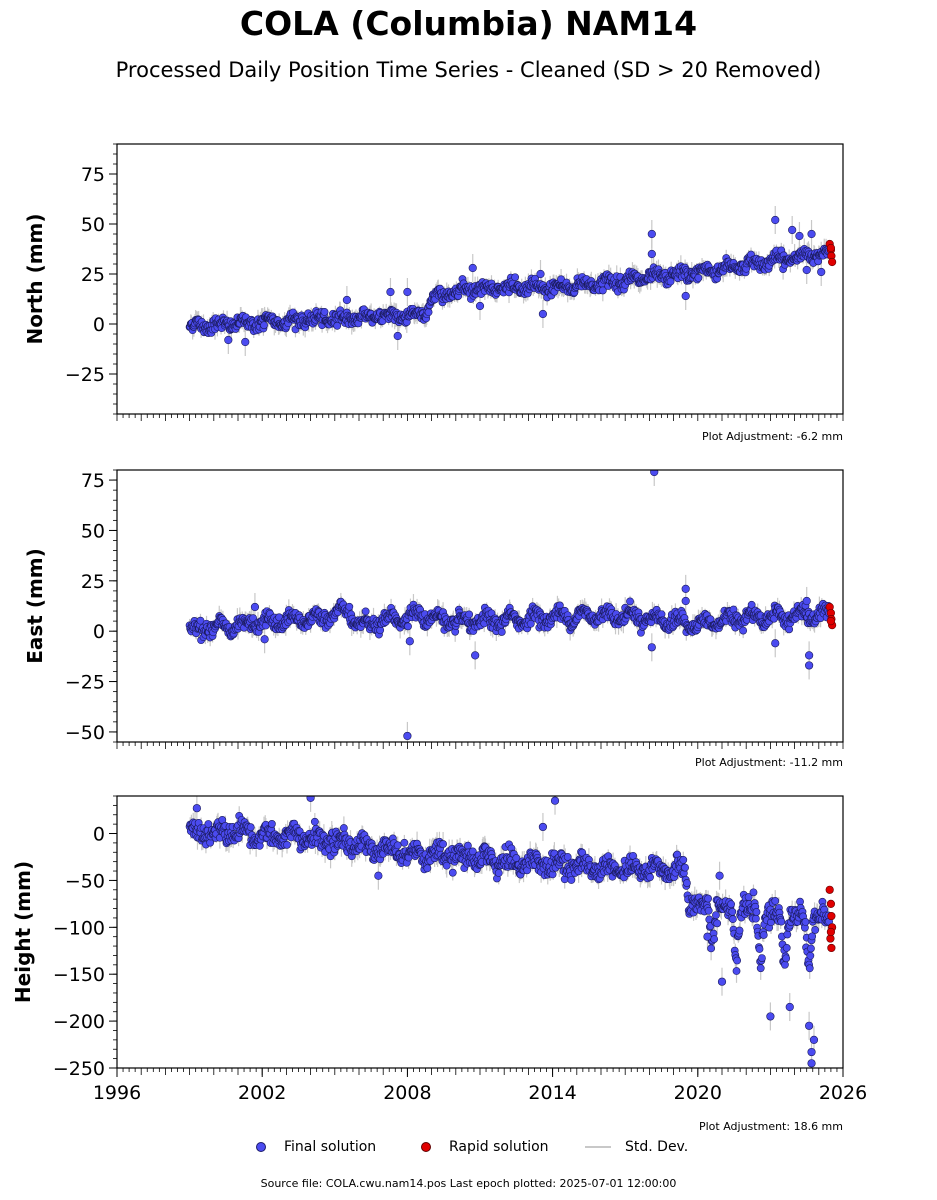 The height and width of the screenshot is (1200, 937). Describe the element at coordinates (35, 278) in the screenshot. I see `y-axis-label: North (mm)` at that location.